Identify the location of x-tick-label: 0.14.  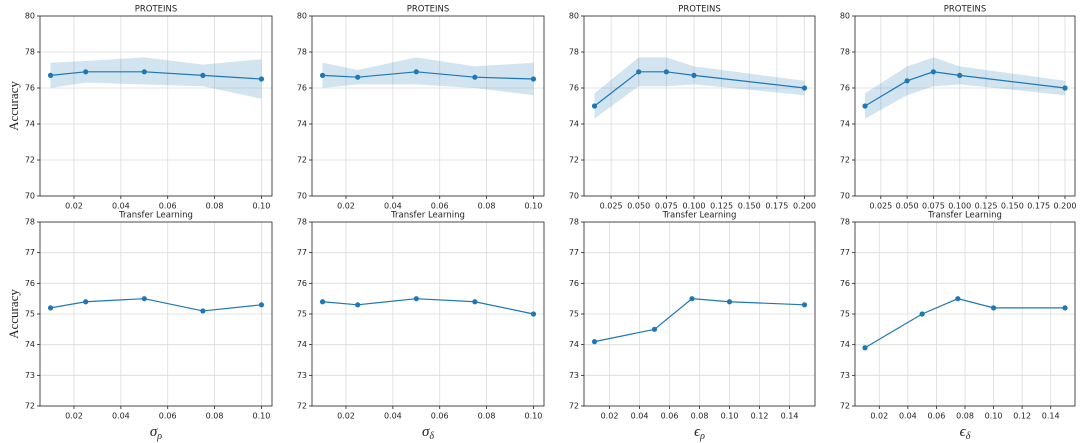
(1051, 416).